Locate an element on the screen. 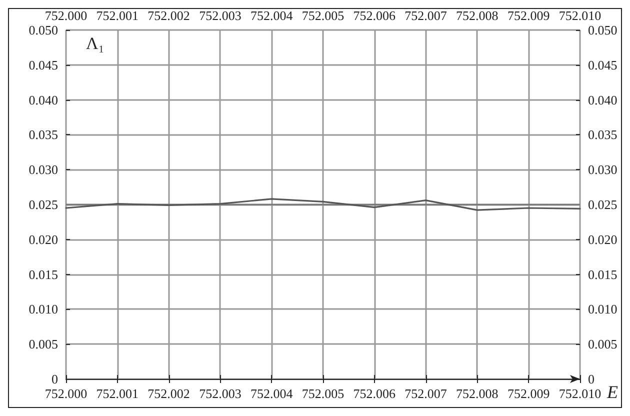  x-tick-label: 752.008 is located at coordinates (477, 393).